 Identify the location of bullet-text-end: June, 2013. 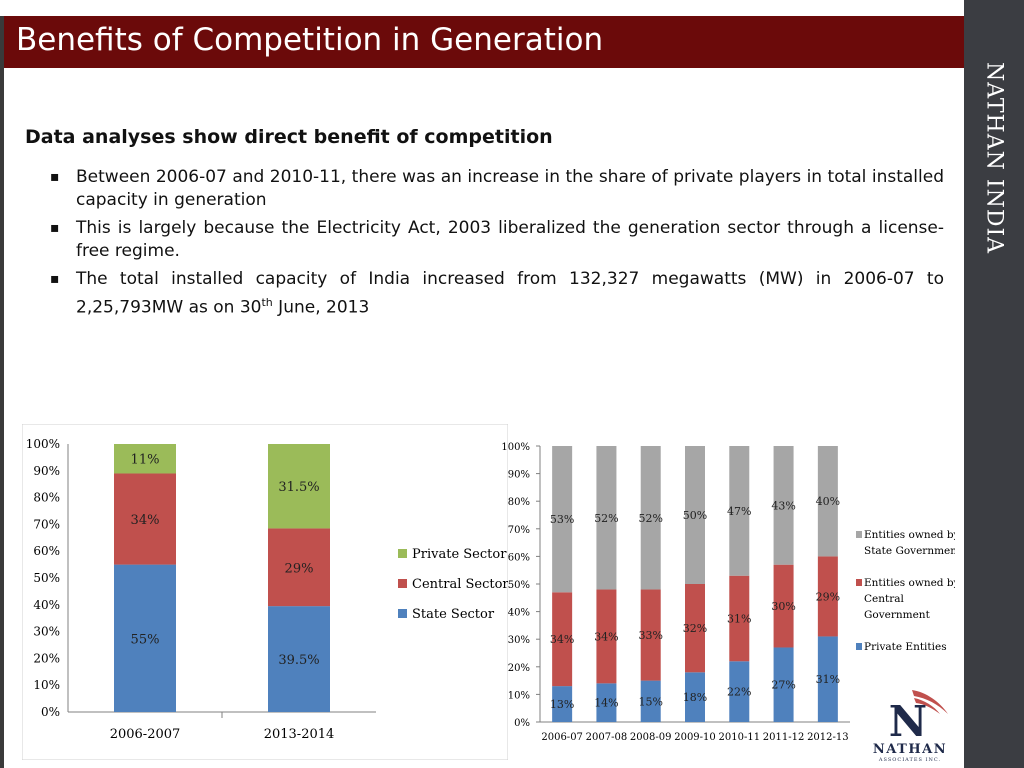
(321, 307).